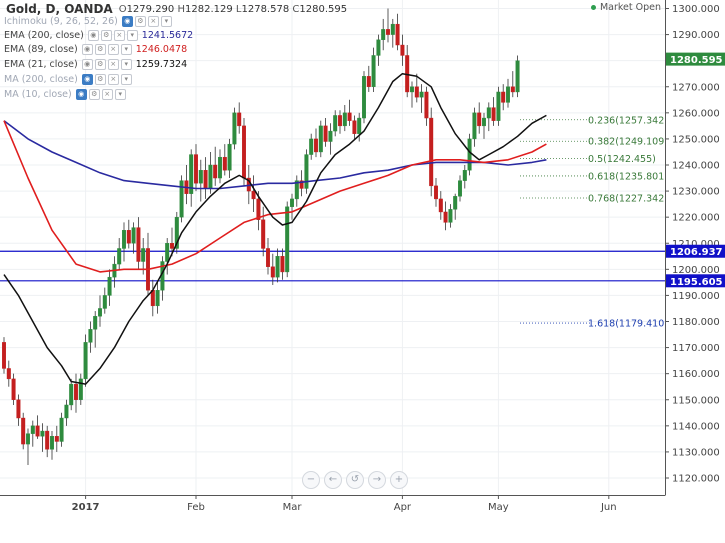 The height and width of the screenshot is (543, 725). Describe the element at coordinates (377, 480) in the screenshot. I see `scroll-right-button: →` at that location.